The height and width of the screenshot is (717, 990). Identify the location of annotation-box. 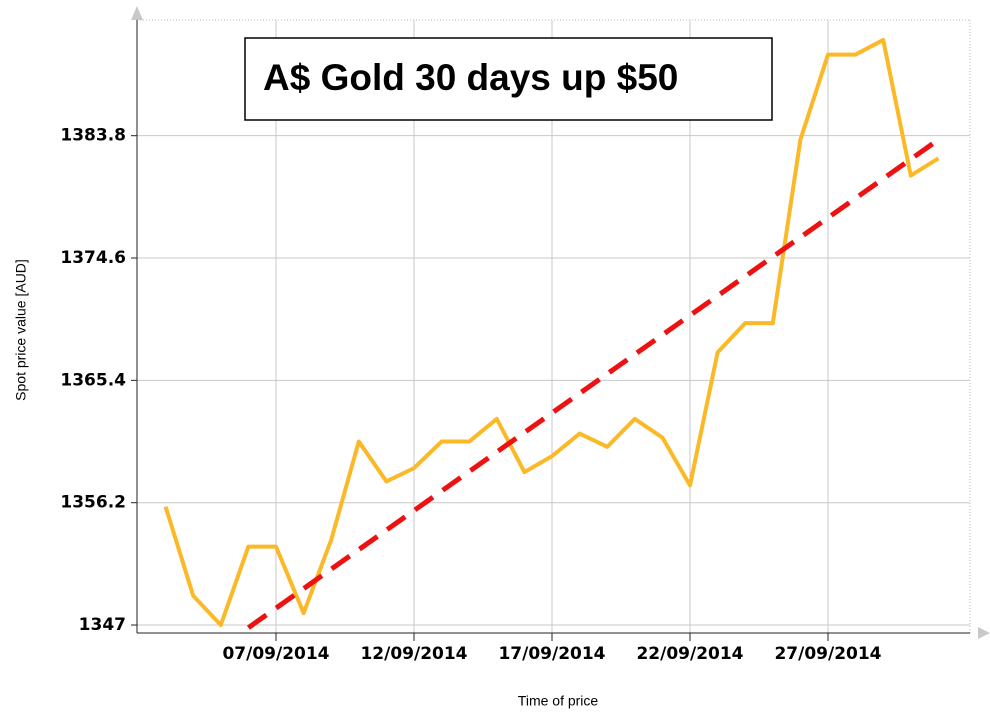
(508, 79).